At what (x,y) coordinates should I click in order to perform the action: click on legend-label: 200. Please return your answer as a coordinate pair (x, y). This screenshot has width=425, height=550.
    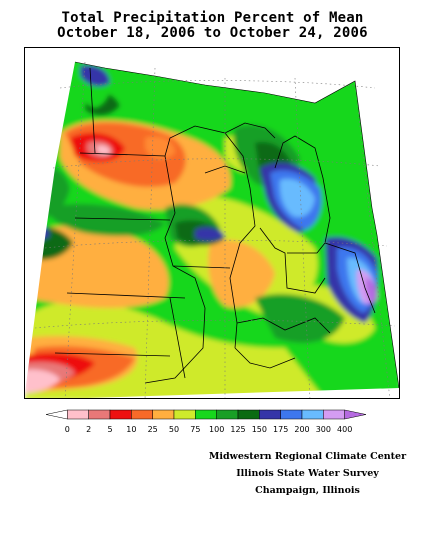
    Looking at the image, I should click on (301, 429).